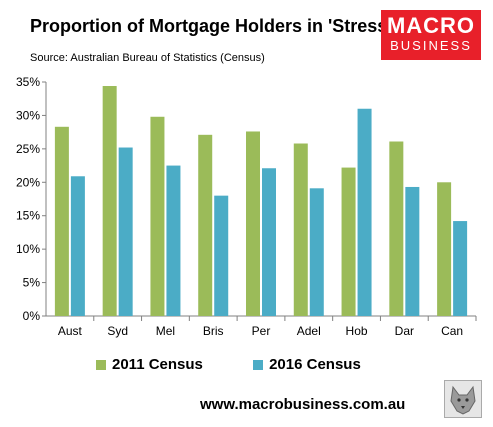  What do you see at coordinates (261, 331) in the screenshot?
I see `x-tick-label: Per` at bounding box center [261, 331].